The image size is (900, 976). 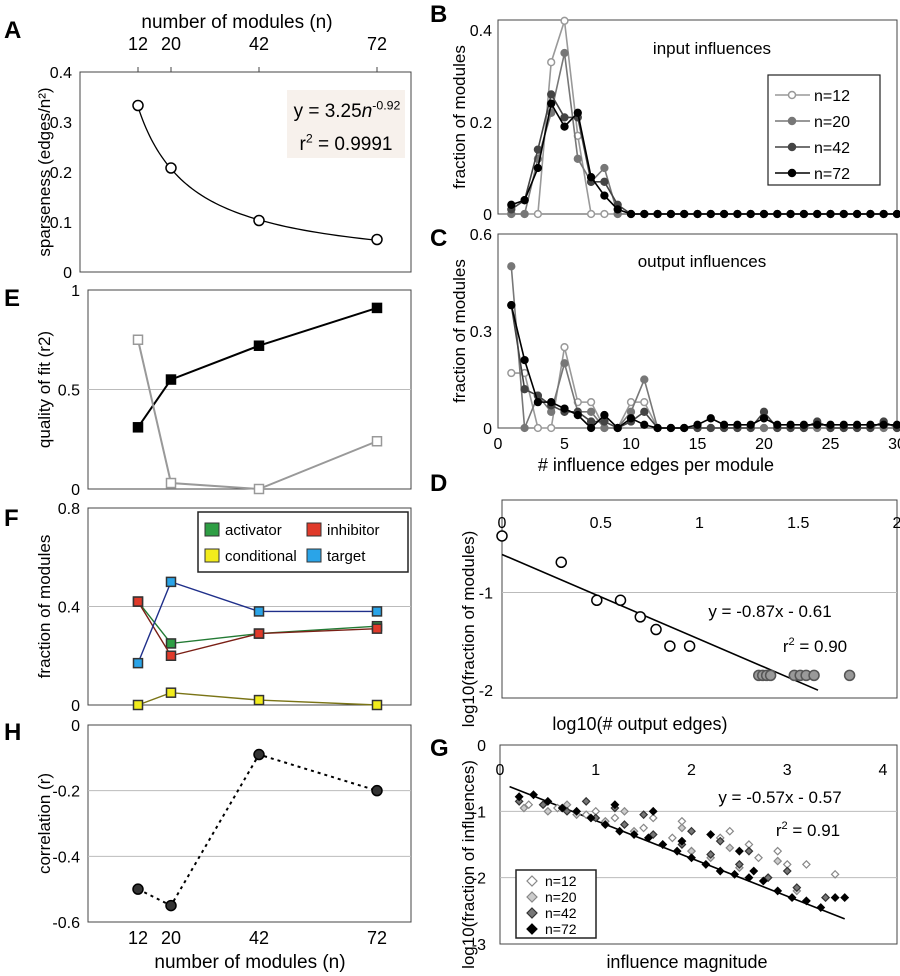 What do you see at coordinates (814, 675) in the screenshot?
I see `panel-d-point-filled` at bounding box center [814, 675].